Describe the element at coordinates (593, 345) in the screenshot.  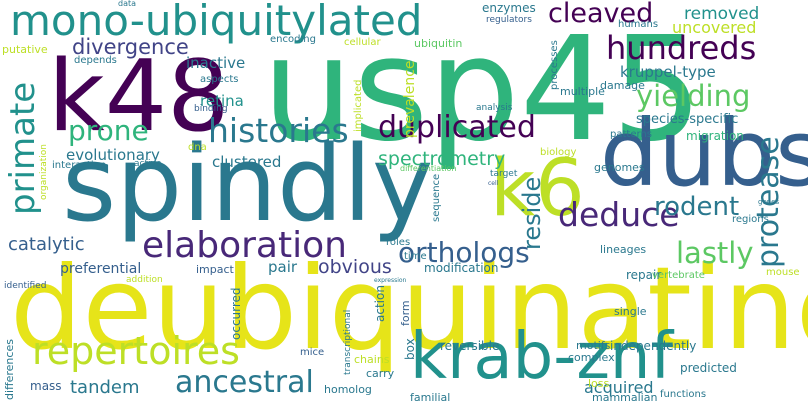
I see `word-motifs: motifs` at that location.